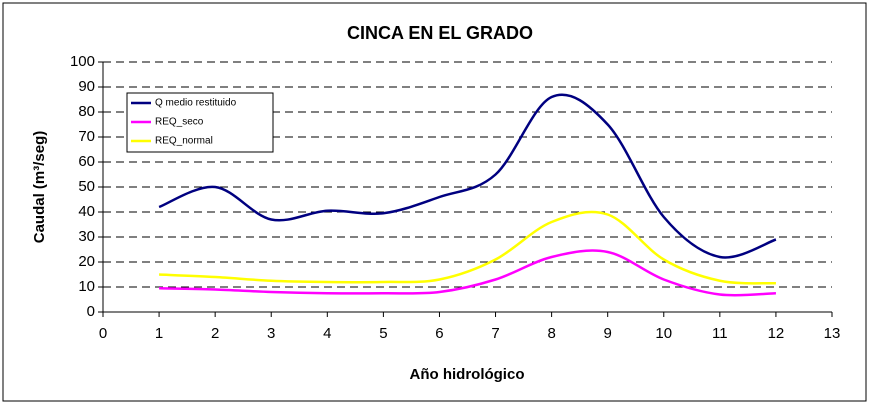 The image size is (870, 405). Describe the element at coordinates (215, 333) in the screenshot. I see `x-tick-label: 2` at that location.